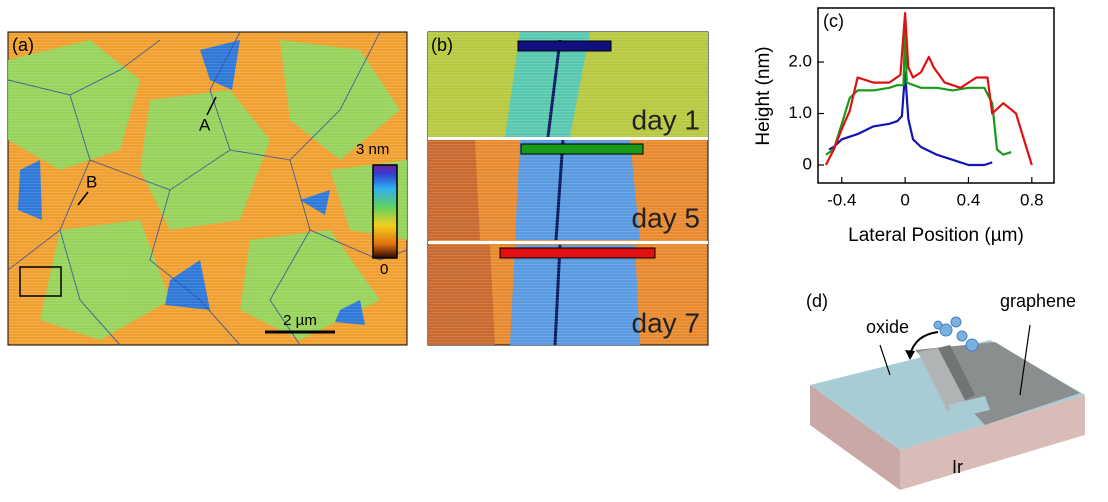  Describe the element at coordinates (666, 322) in the screenshot. I see `day-label: day 7` at that location.